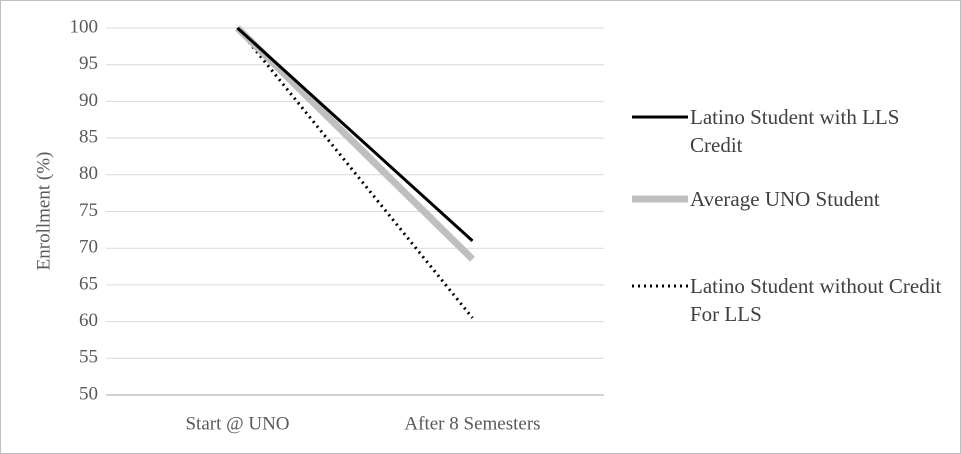 The height and width of the screenshot is (454, 961). Describe the element at coordinates (88, 136) in the screenshot. I see `y-tick-label: 85` at that location.